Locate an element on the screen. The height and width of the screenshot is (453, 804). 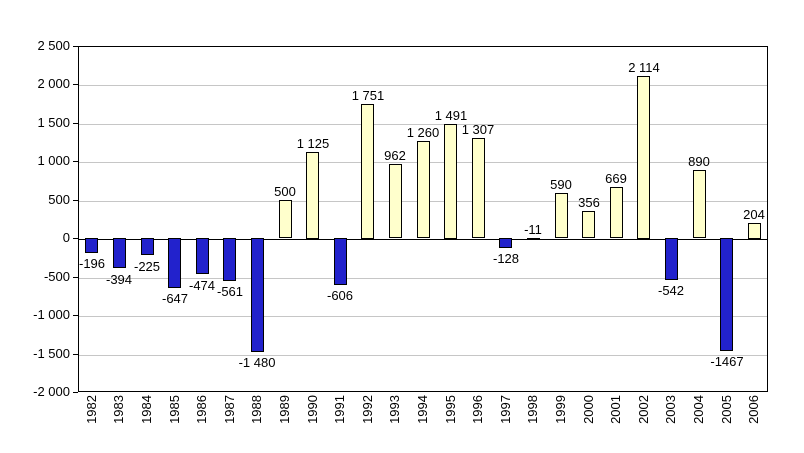
x-axis-tick-label: 1996 is located at coordinates (477, 409).